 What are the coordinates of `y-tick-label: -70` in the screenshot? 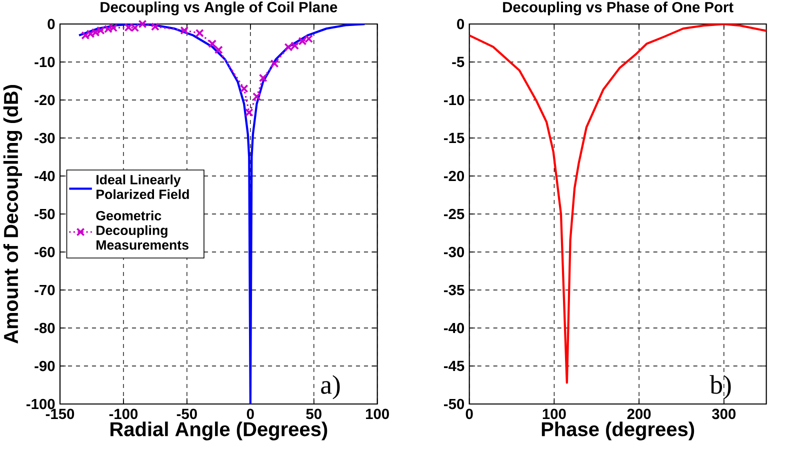 It's located at (44, 290).